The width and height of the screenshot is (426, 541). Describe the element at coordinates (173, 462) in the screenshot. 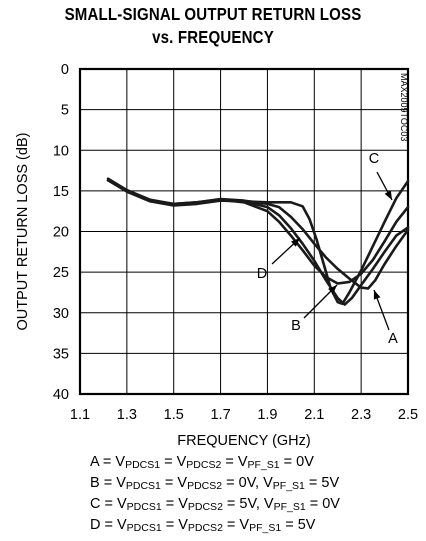

I see `legend-a-mid1: = V` at that location.